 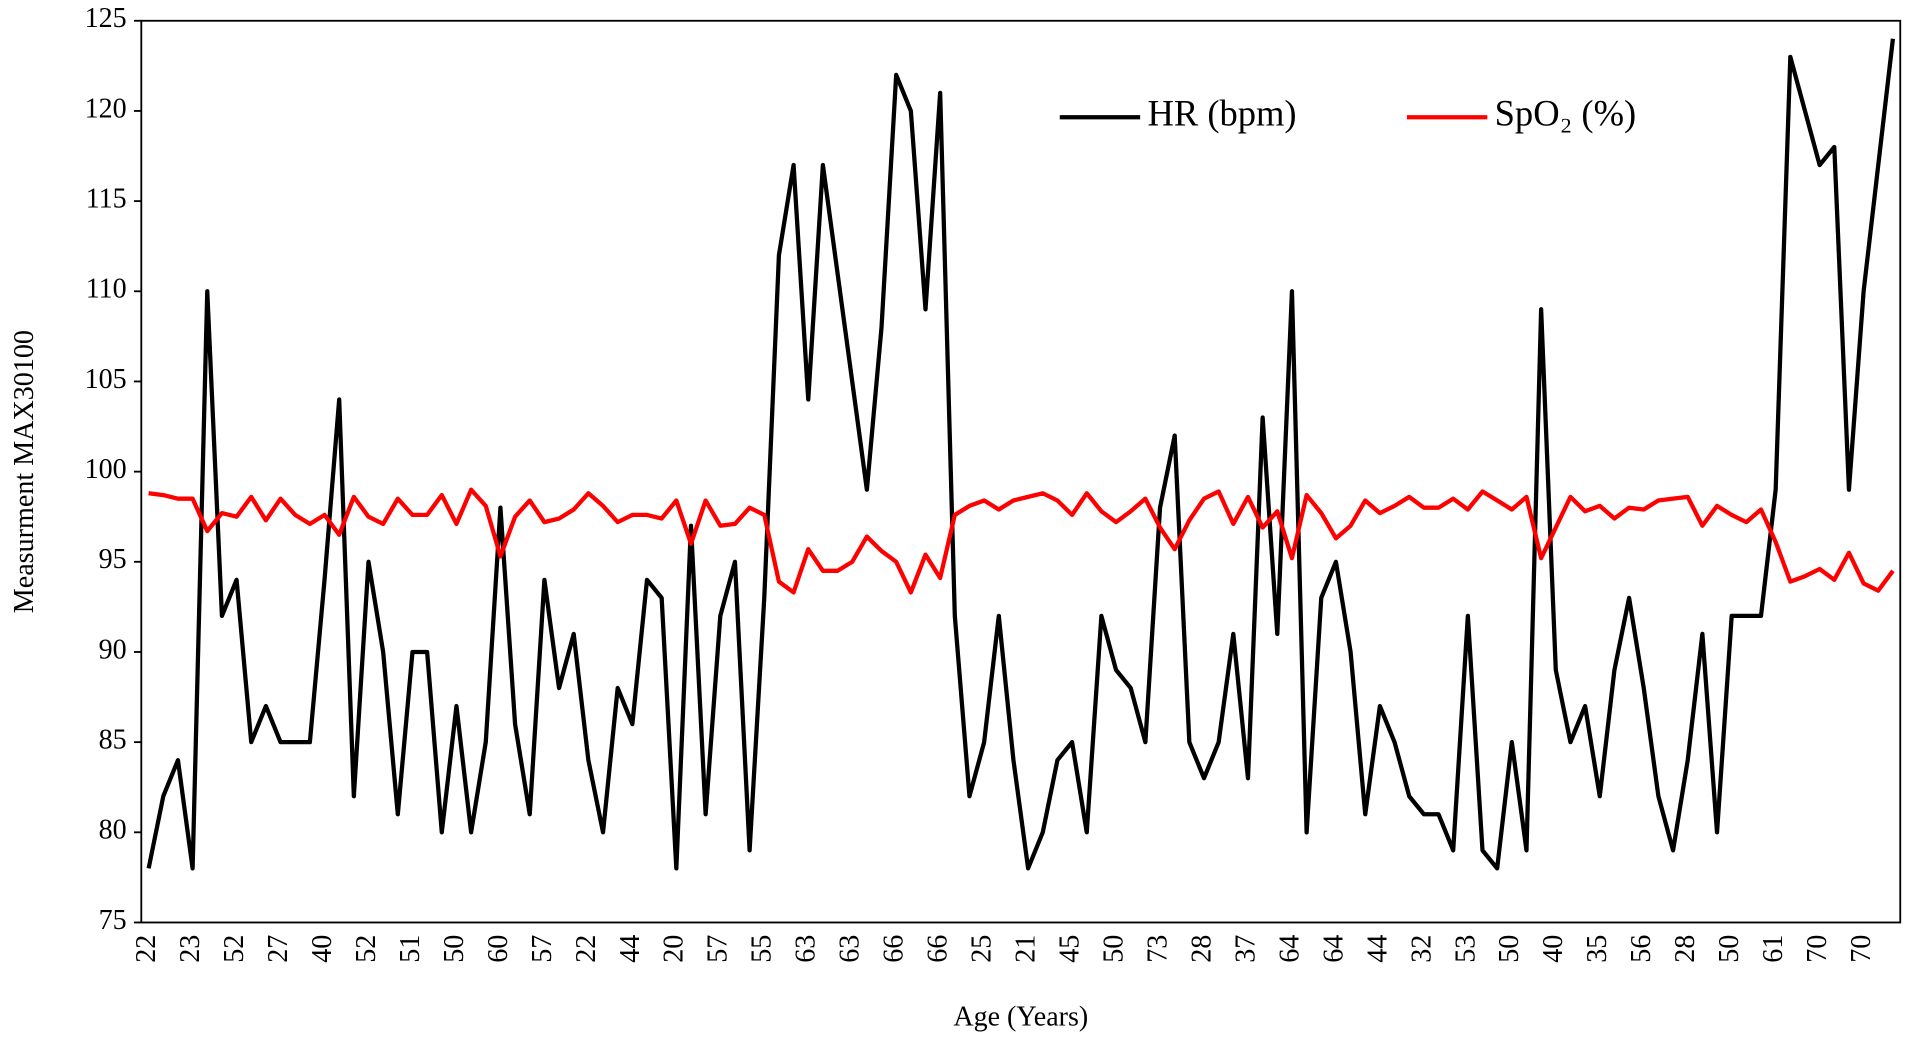 I want to click on y-tick-label: 125, so click(x=106, y=18).